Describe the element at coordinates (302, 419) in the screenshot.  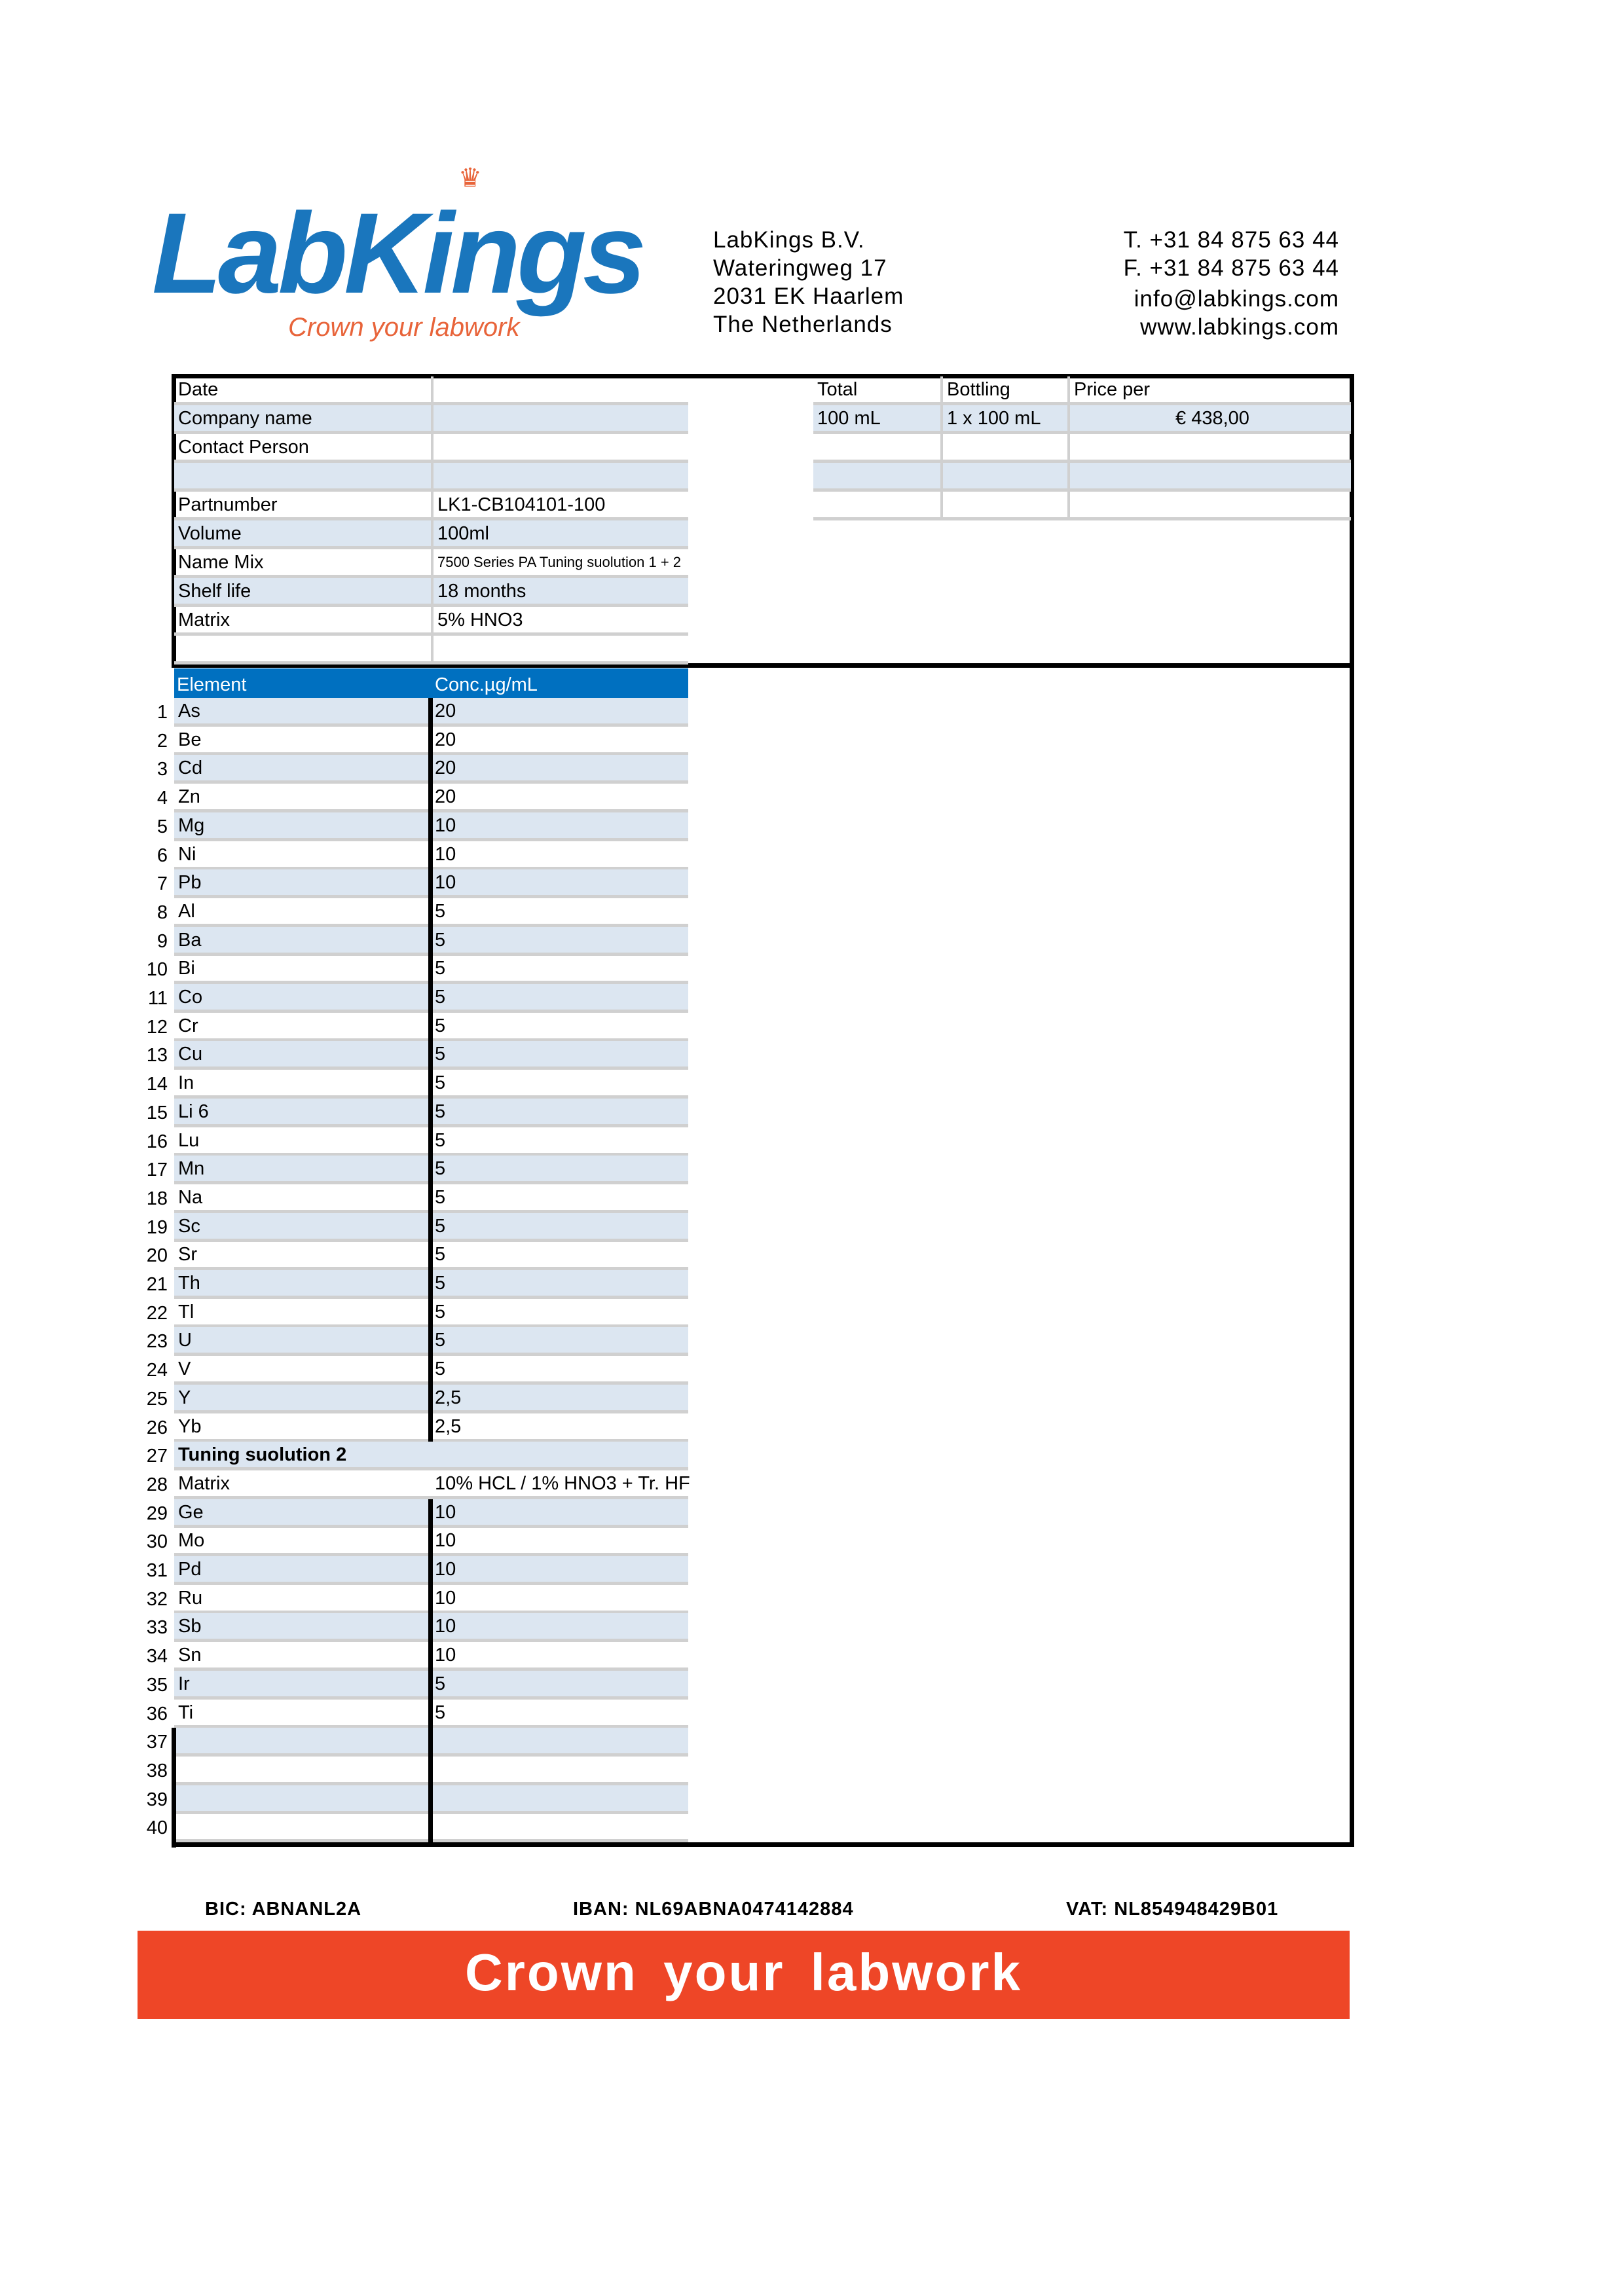
I see `info-label: Company name` at that location.